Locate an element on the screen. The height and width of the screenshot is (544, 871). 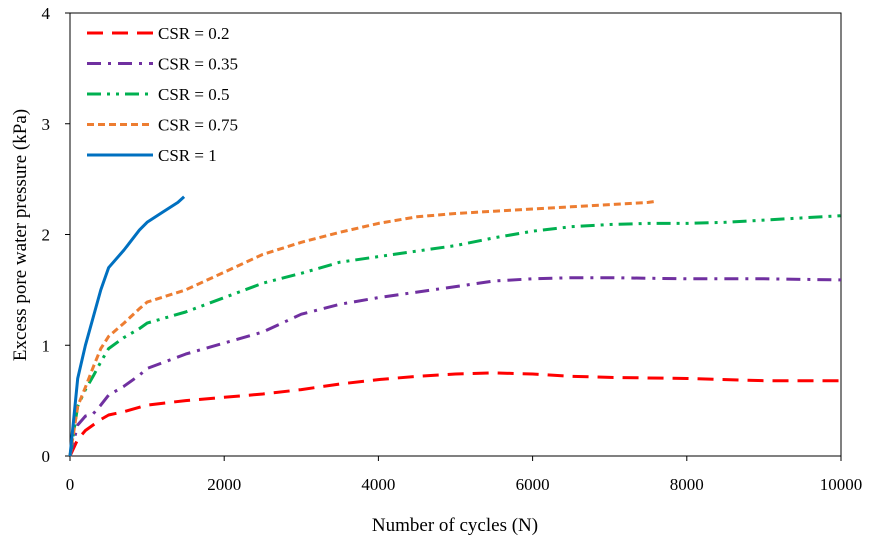
legend-label: CSR = 0.5 is located at coordinates (193, 94).